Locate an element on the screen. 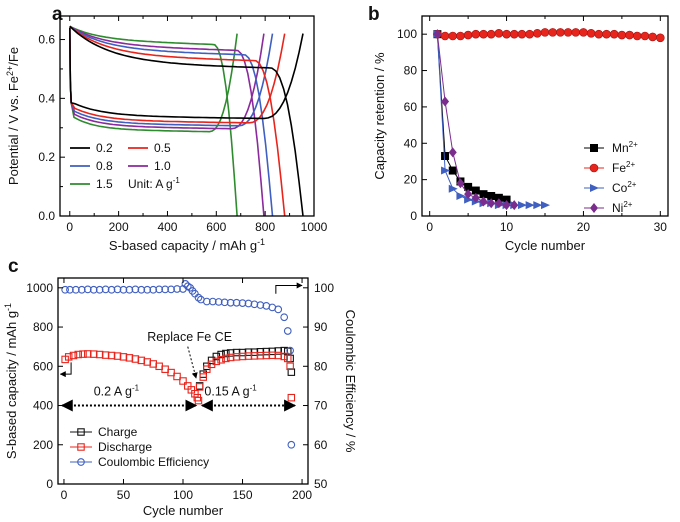  panel-a-ytick-label: 0.0 is located at coordinates (46, 216).